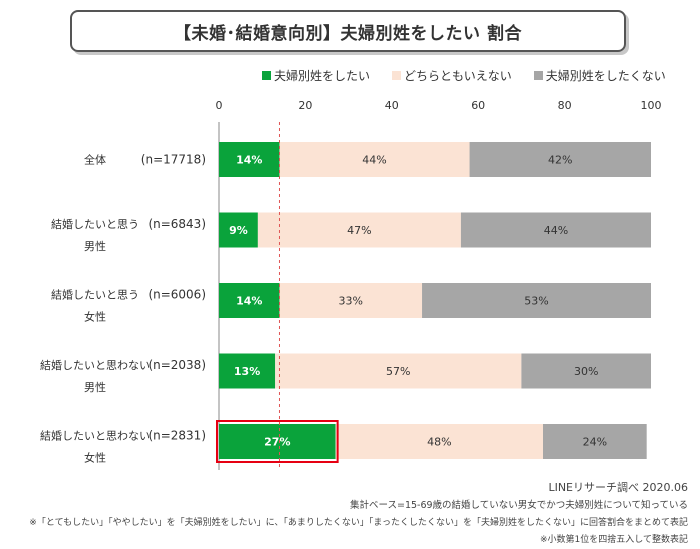 This screenshot has height=549, width=700. I want to click on legend-item-not-want: 夫婦別姓をしたくない, so click(599, 75).